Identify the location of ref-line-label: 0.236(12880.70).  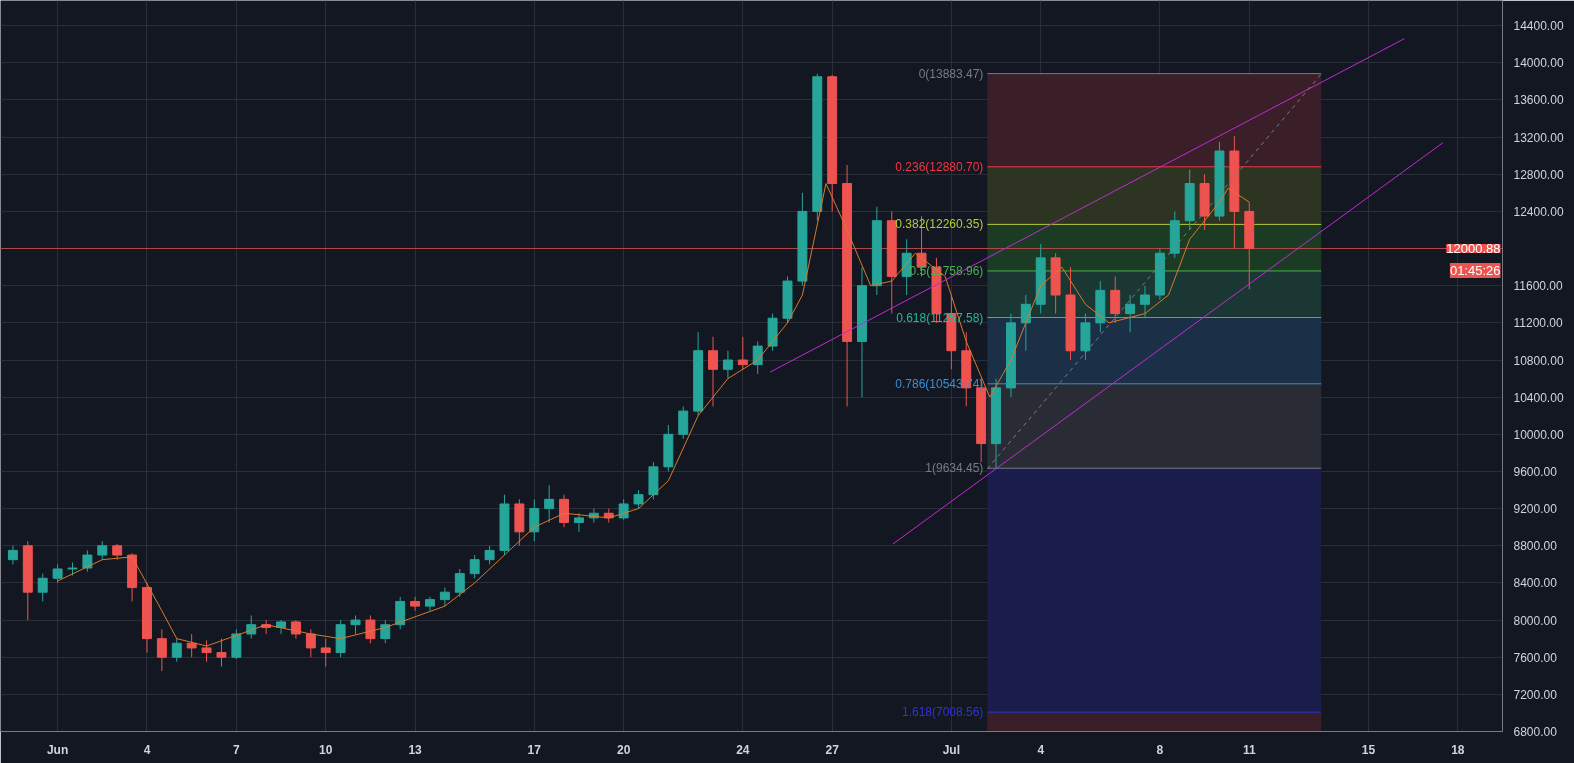
(939, 166).